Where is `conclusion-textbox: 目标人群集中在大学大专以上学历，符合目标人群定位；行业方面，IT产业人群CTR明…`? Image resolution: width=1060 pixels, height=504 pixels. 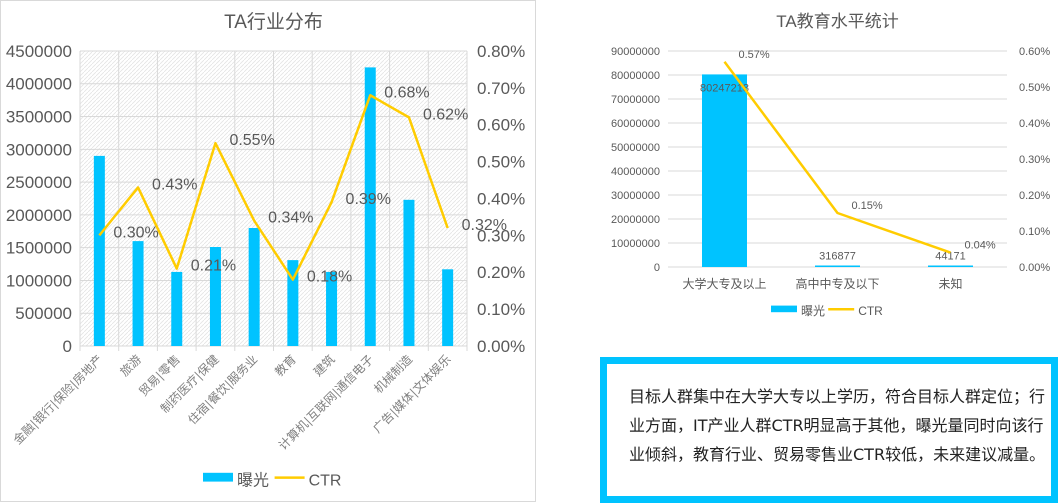
conclusion-textbox: 目标人群集中在大学大专以上学历，符合目标人群定位；行业方面，IT产业人群CTR明… is located at coordinates (829, 430).